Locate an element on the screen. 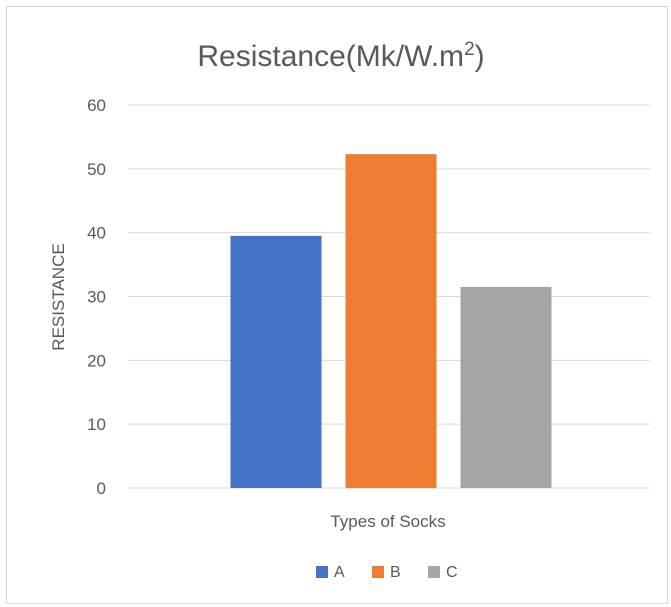 Image resolution: width=671 pixels, height=607 pixels. y-tick-label-0: 0 is located at coordinates (101, 488).